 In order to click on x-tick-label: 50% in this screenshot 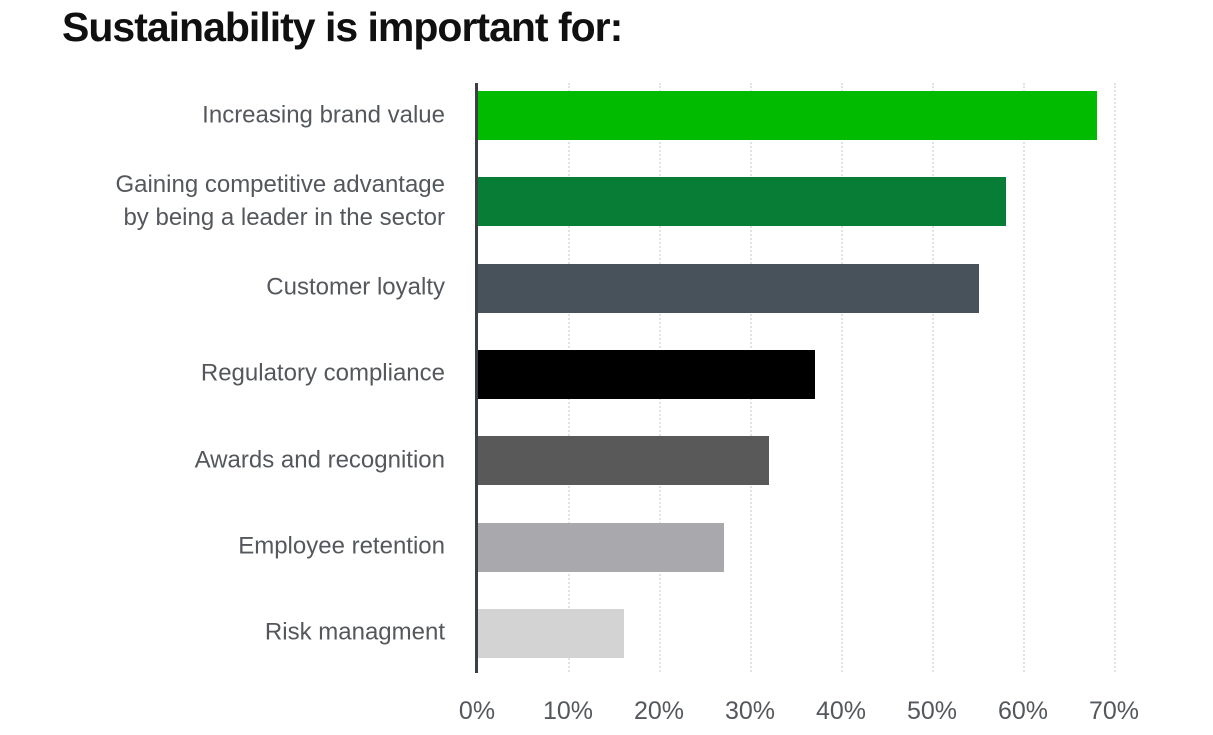, I will do `click(932, 711)`.